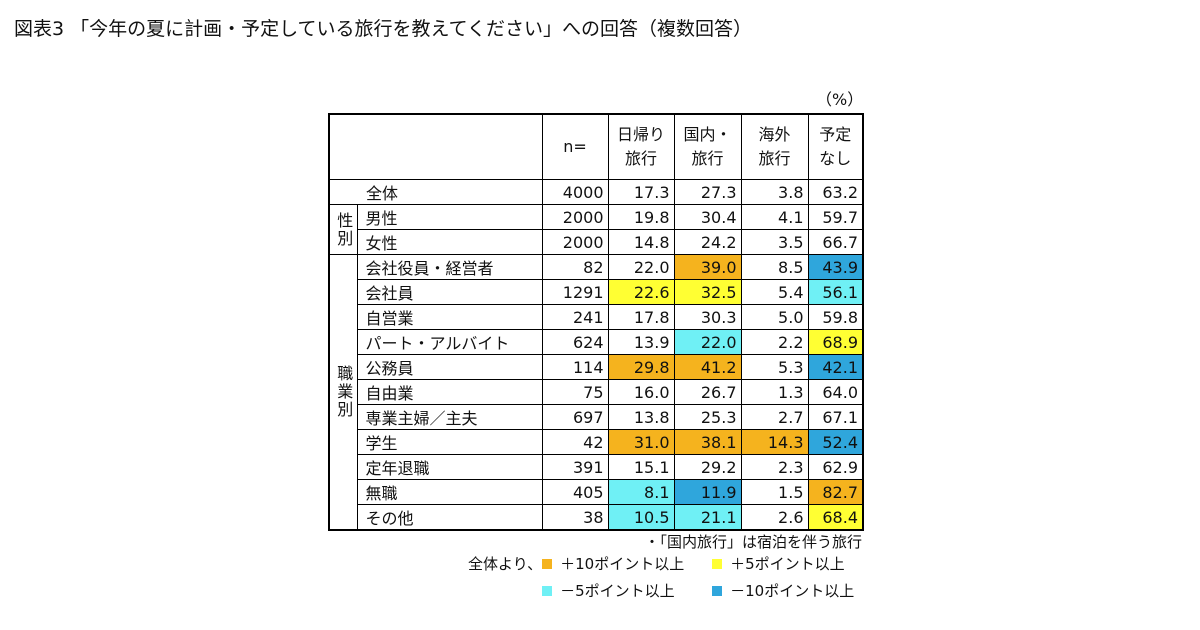 The height and width of the screenshot is (630, 1200). What do you see at coordinates (835, 292) in the screenshot?
I see `value-cell: 56.1` at bounding box center [835, 292].